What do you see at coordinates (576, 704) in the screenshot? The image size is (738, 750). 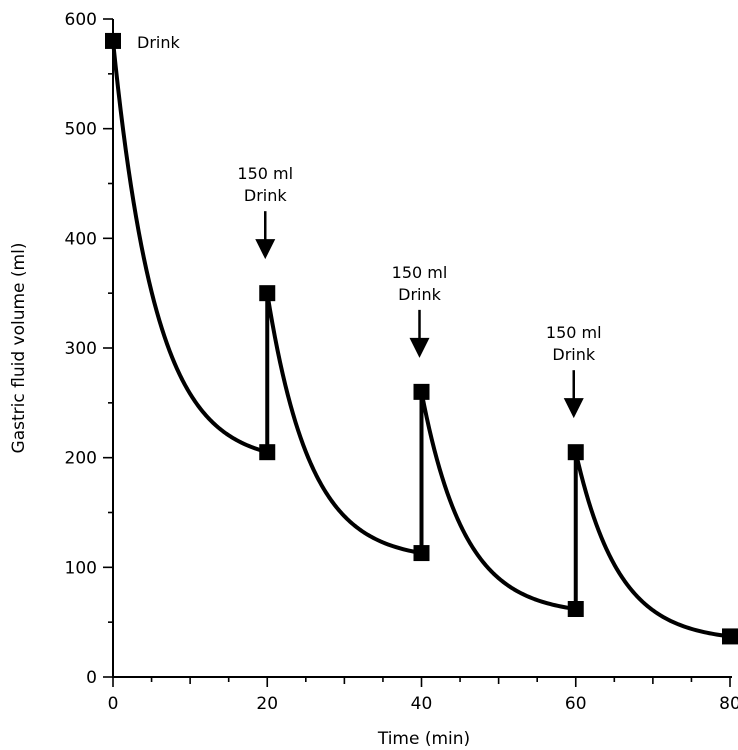 I see `x-tick-label: 60` at bounding box center [576, 704].